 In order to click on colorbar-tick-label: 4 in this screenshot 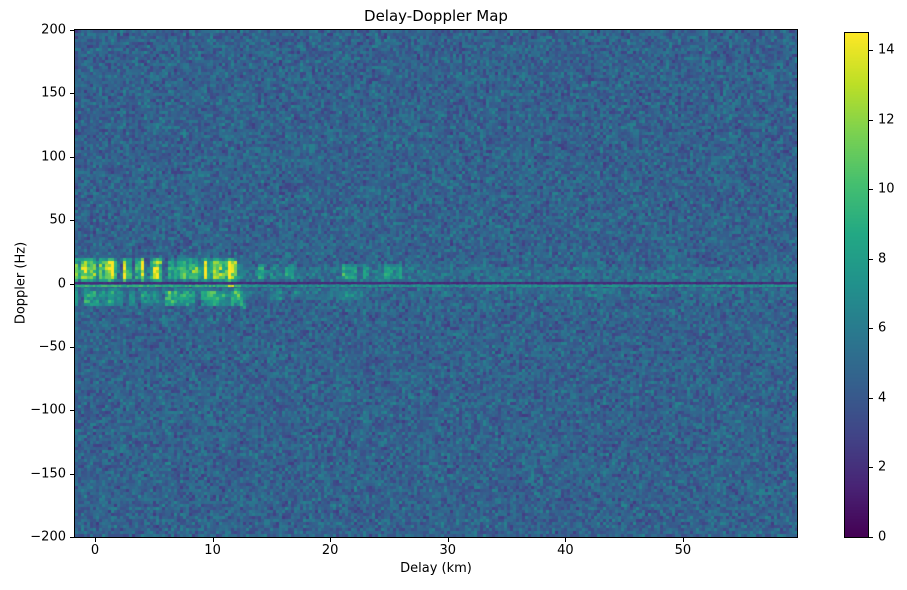, I will do `click(882, 398)`.